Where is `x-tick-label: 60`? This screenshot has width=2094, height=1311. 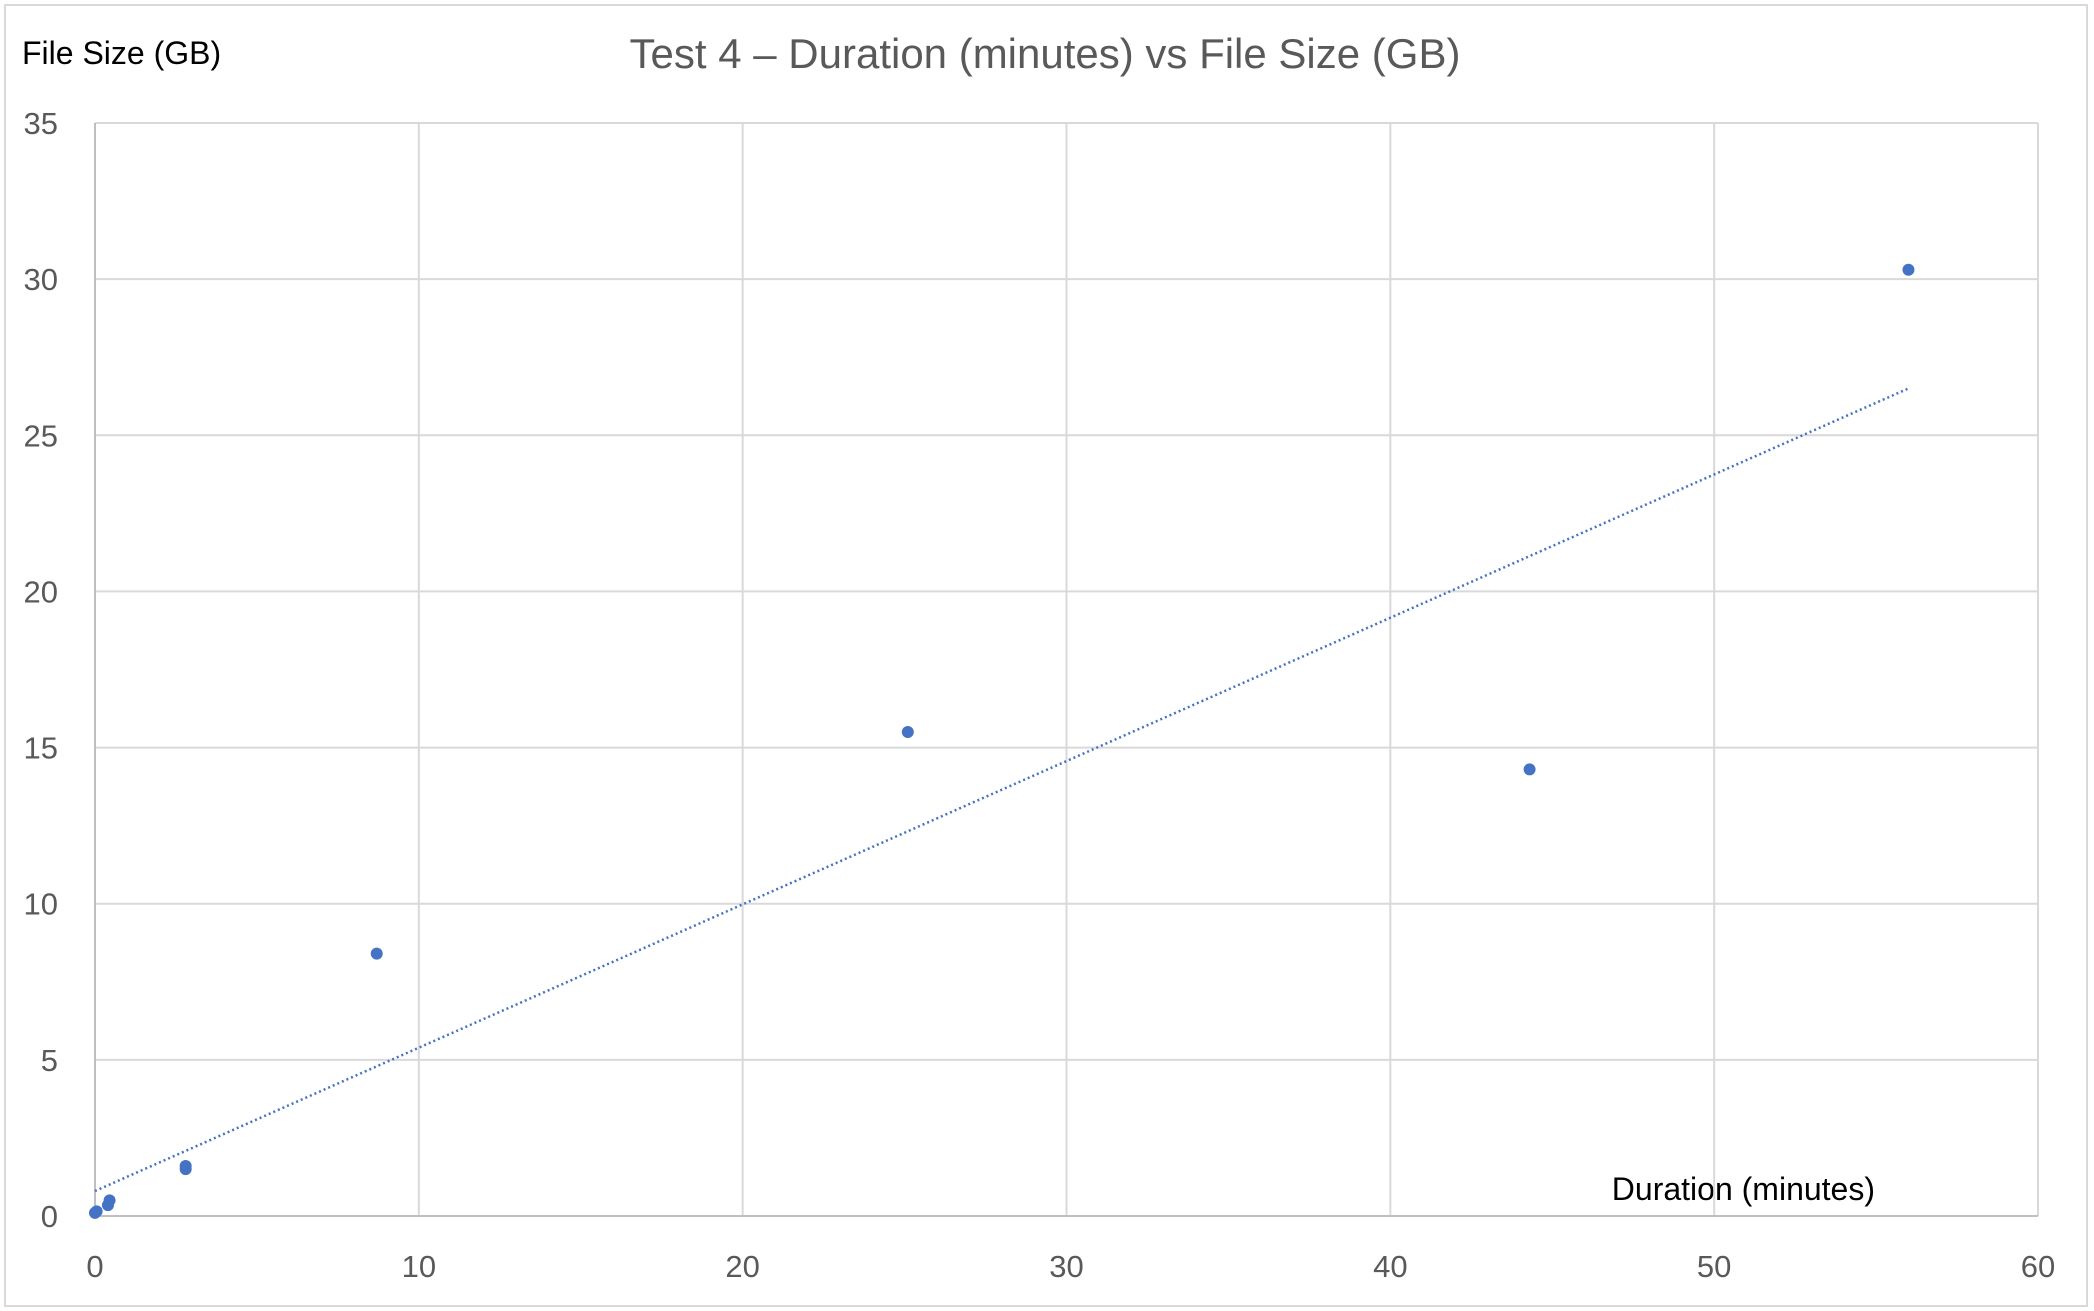
x-tick-label: 60 is located at coordinates (2038, 1266).